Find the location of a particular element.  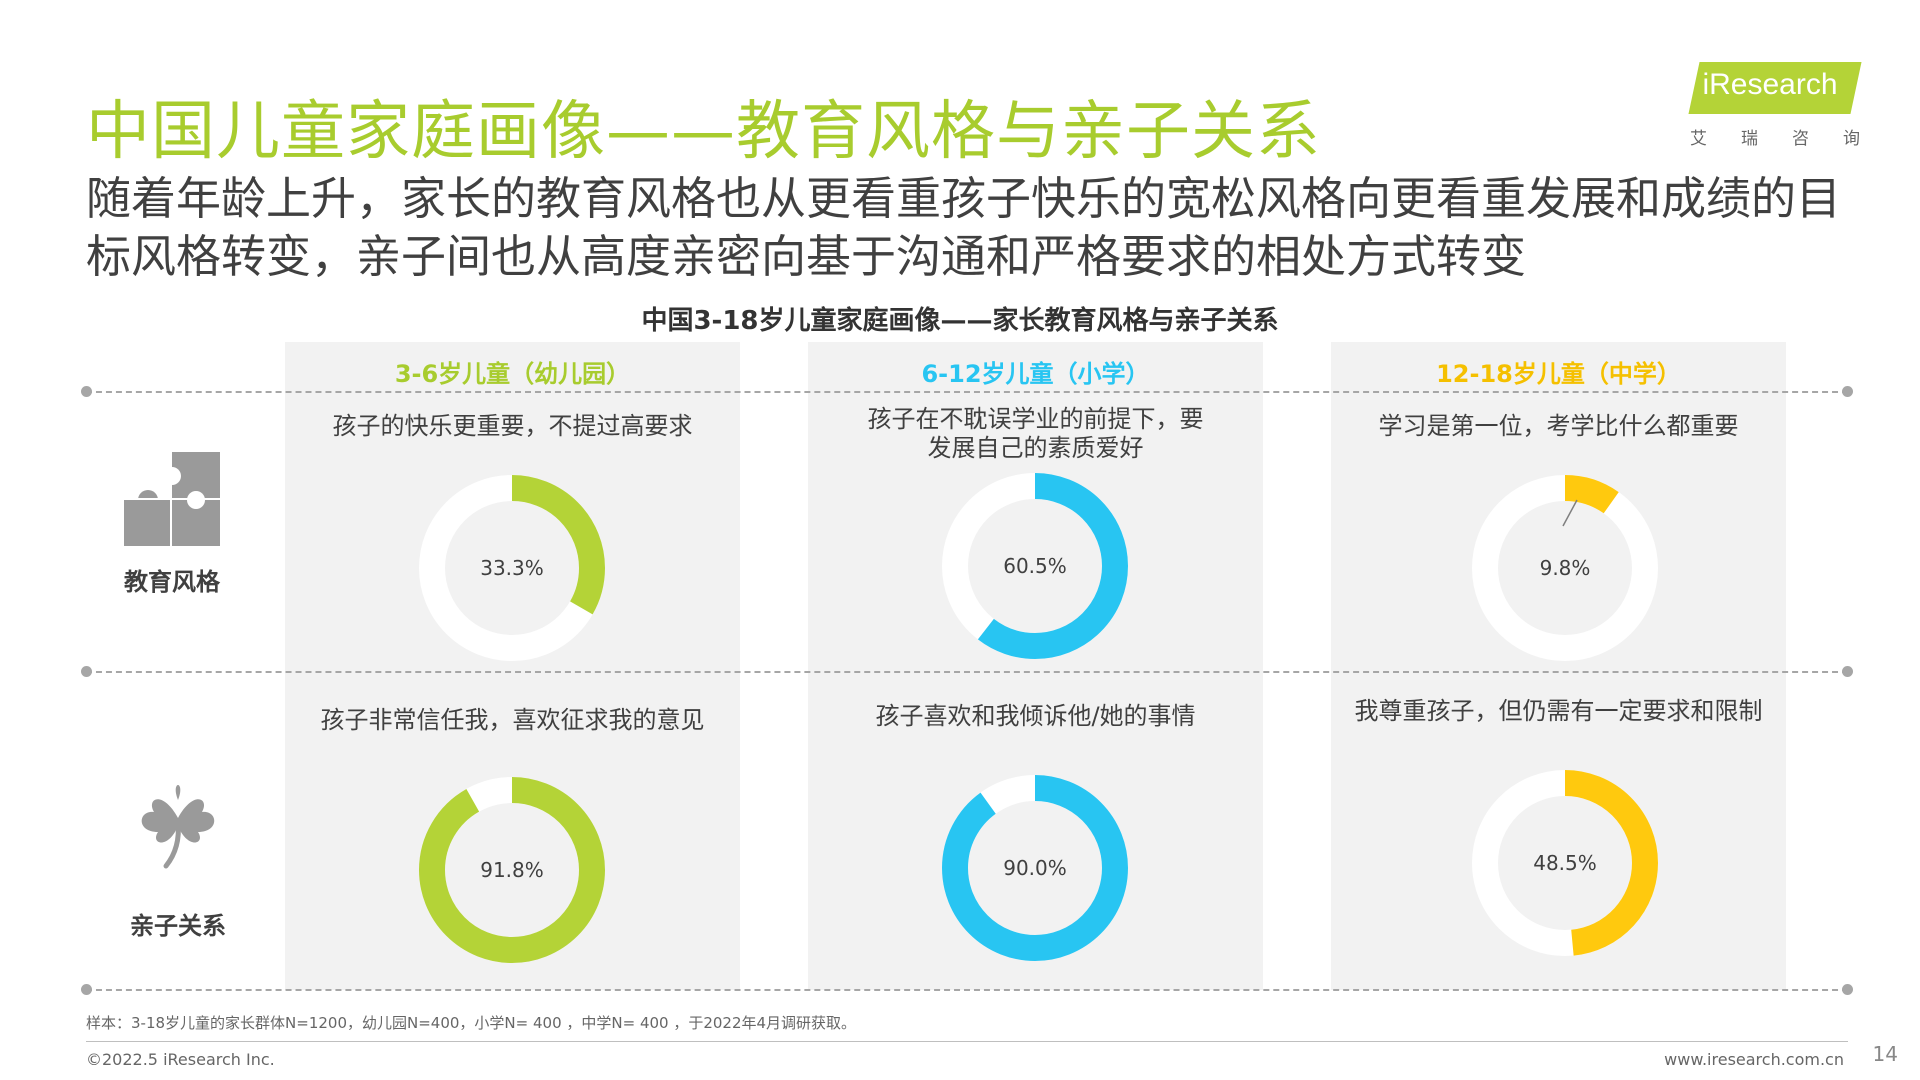

footer-divider is located at coordinates (967, 1041).